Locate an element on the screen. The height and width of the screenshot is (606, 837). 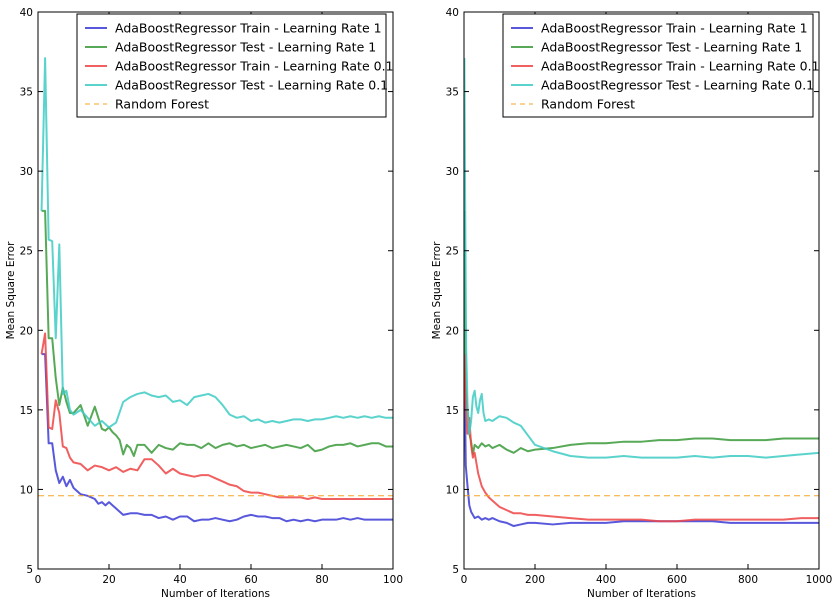
x-tick-label: 600 is located at coordinates (677, 580).